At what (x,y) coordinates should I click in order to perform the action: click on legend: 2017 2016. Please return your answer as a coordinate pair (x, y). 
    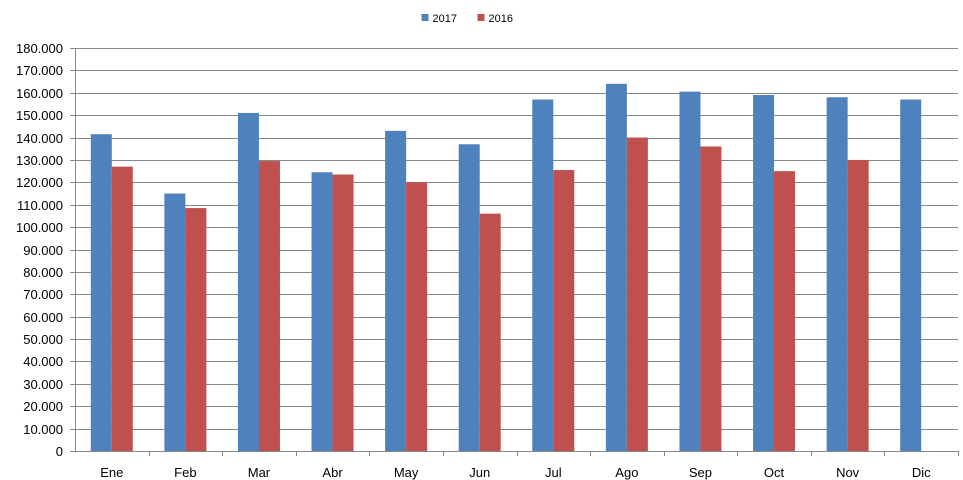
    Looking at the image, I should click on (467, 19).